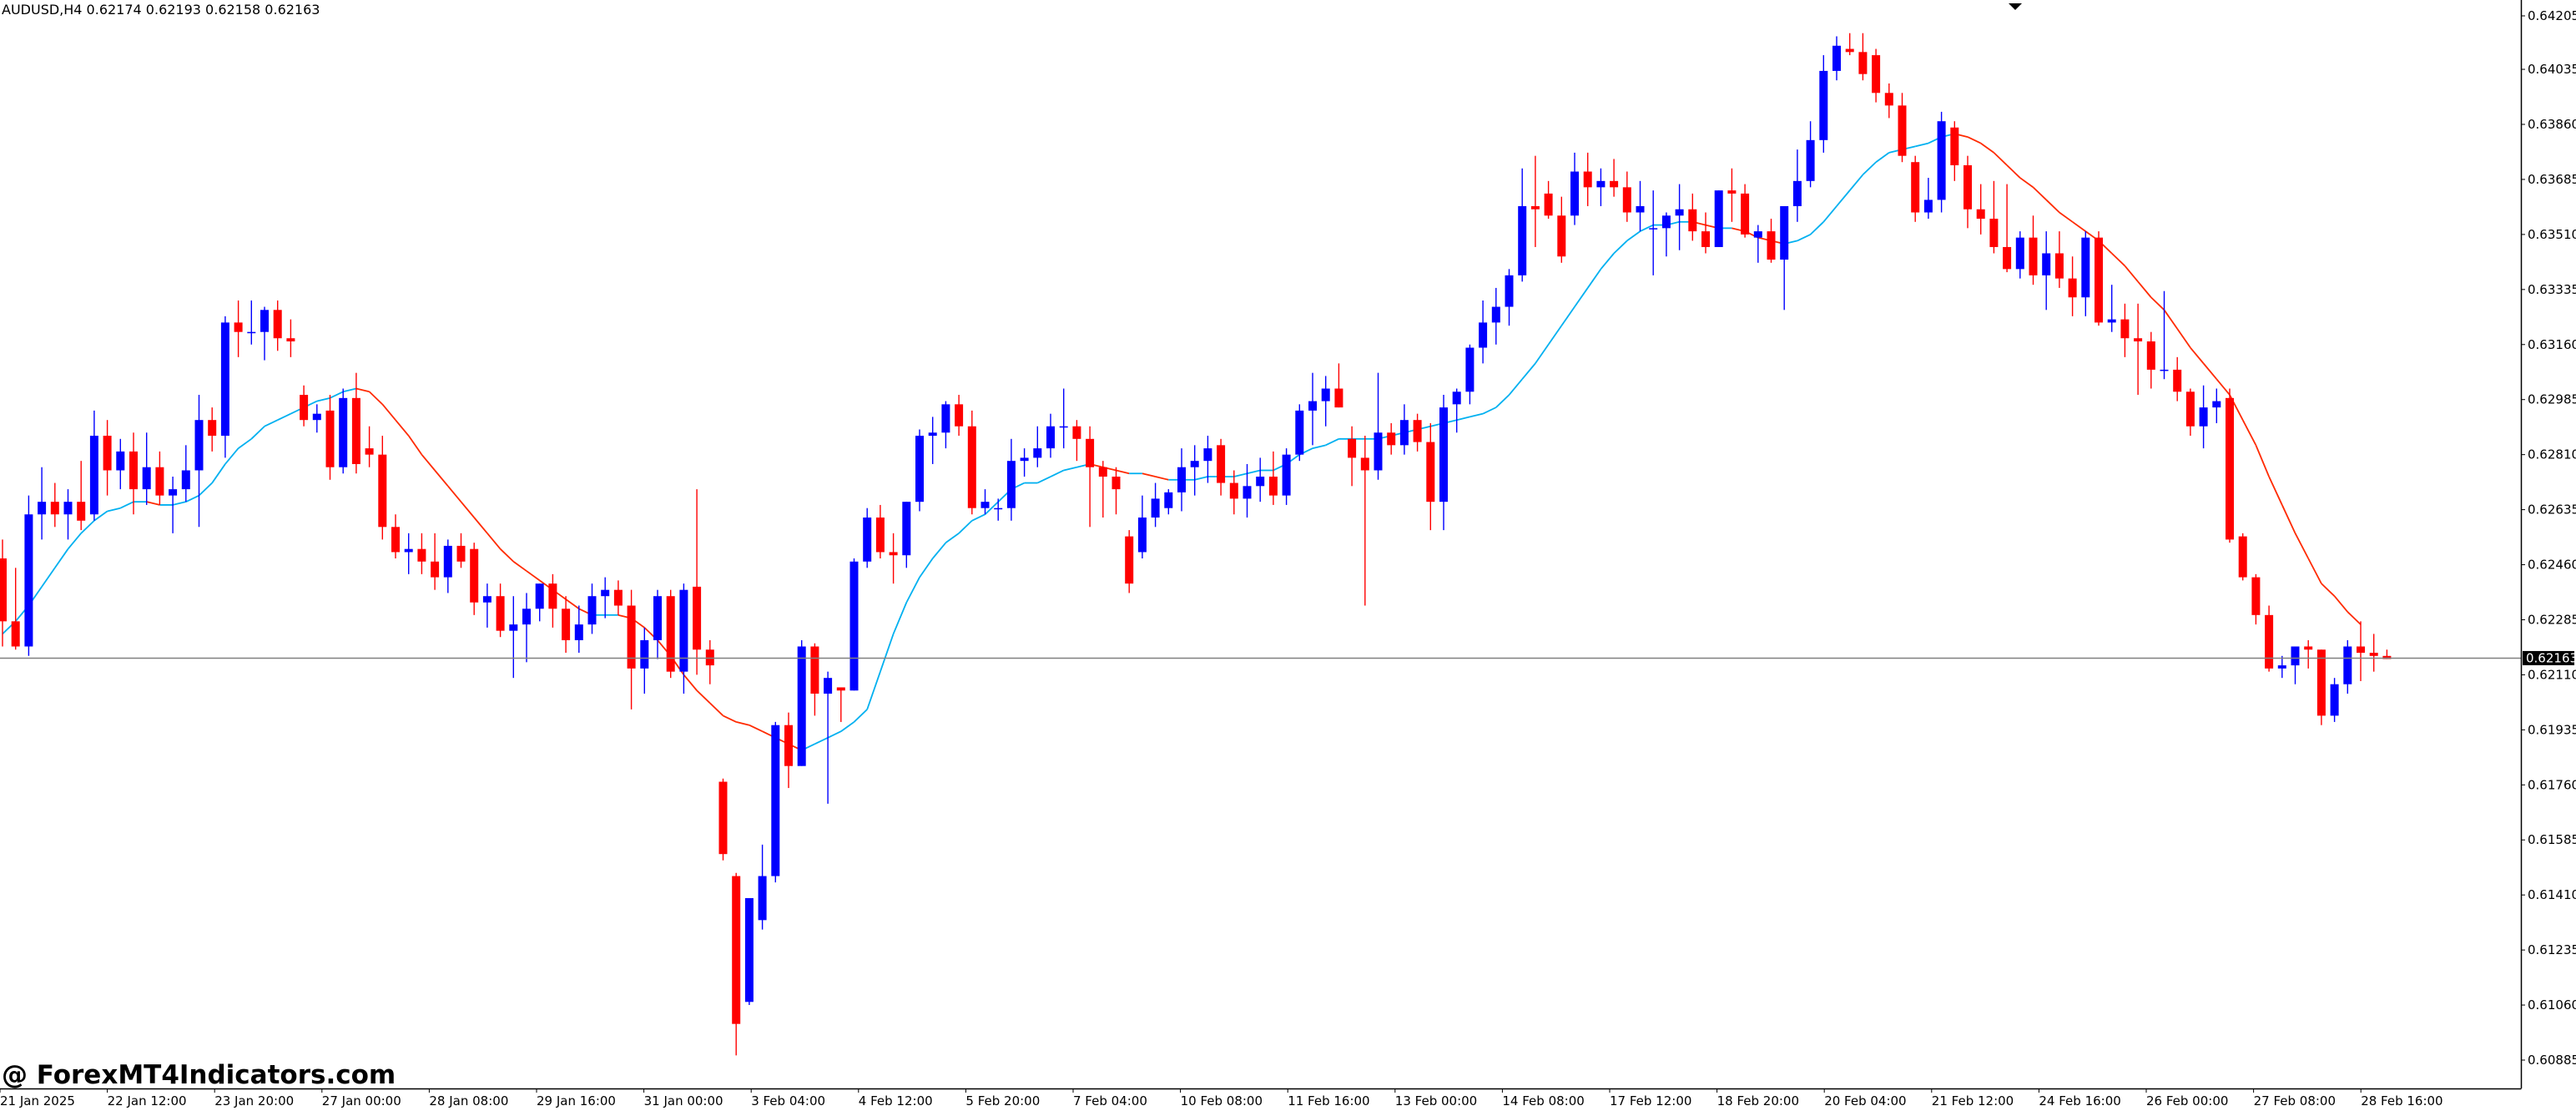 Image resolution: width=2576 pixels, height=1111 pixels. I want to click on time-label: 27 Feb 08:00, so click(2295, 1100).